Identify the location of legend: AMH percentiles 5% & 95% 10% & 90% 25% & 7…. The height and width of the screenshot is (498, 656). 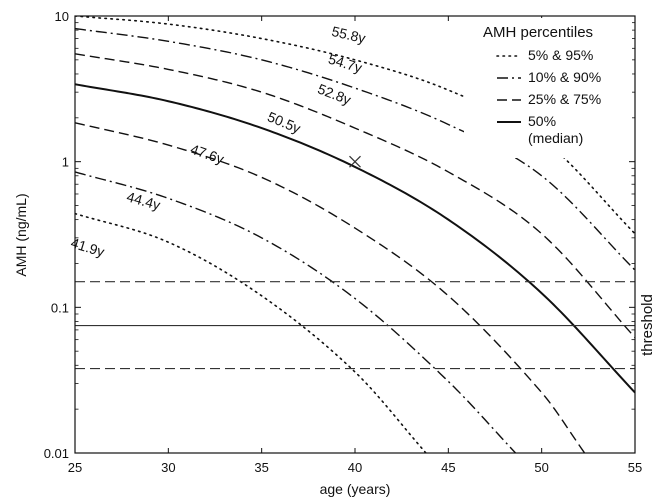
(548, 88).